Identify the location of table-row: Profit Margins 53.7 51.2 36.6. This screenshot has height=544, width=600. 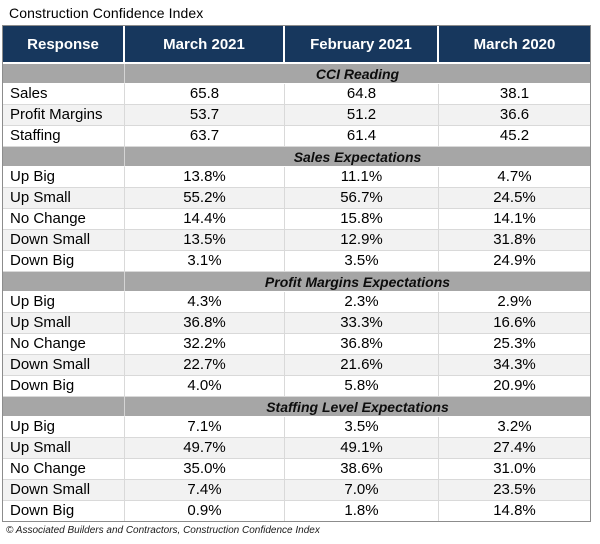
(296, 115).